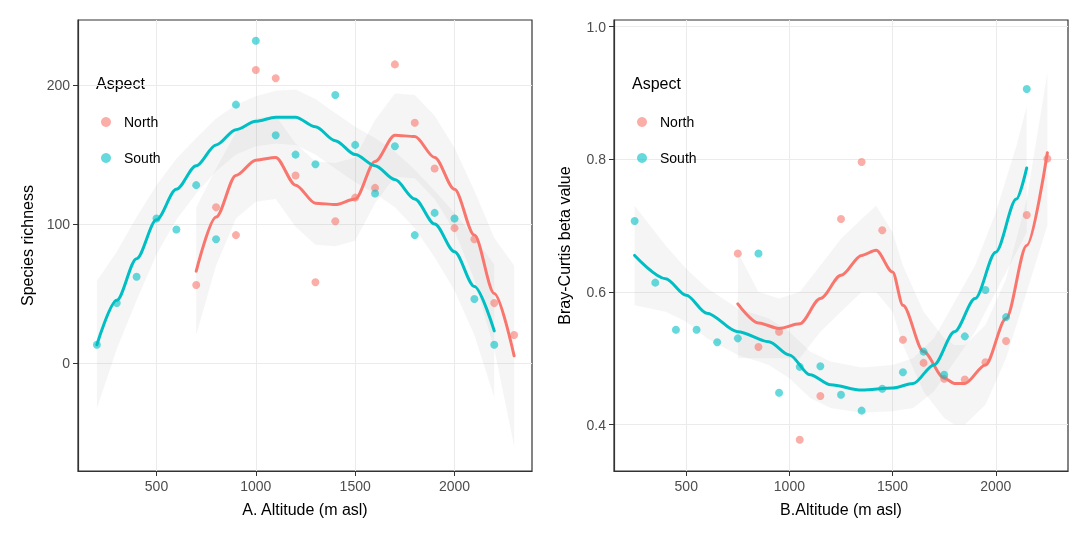  What do you see at coordinates (596, 424) in the screenshot?
I see `y-tick-label: 0.4` at bounding box center [596, 424].